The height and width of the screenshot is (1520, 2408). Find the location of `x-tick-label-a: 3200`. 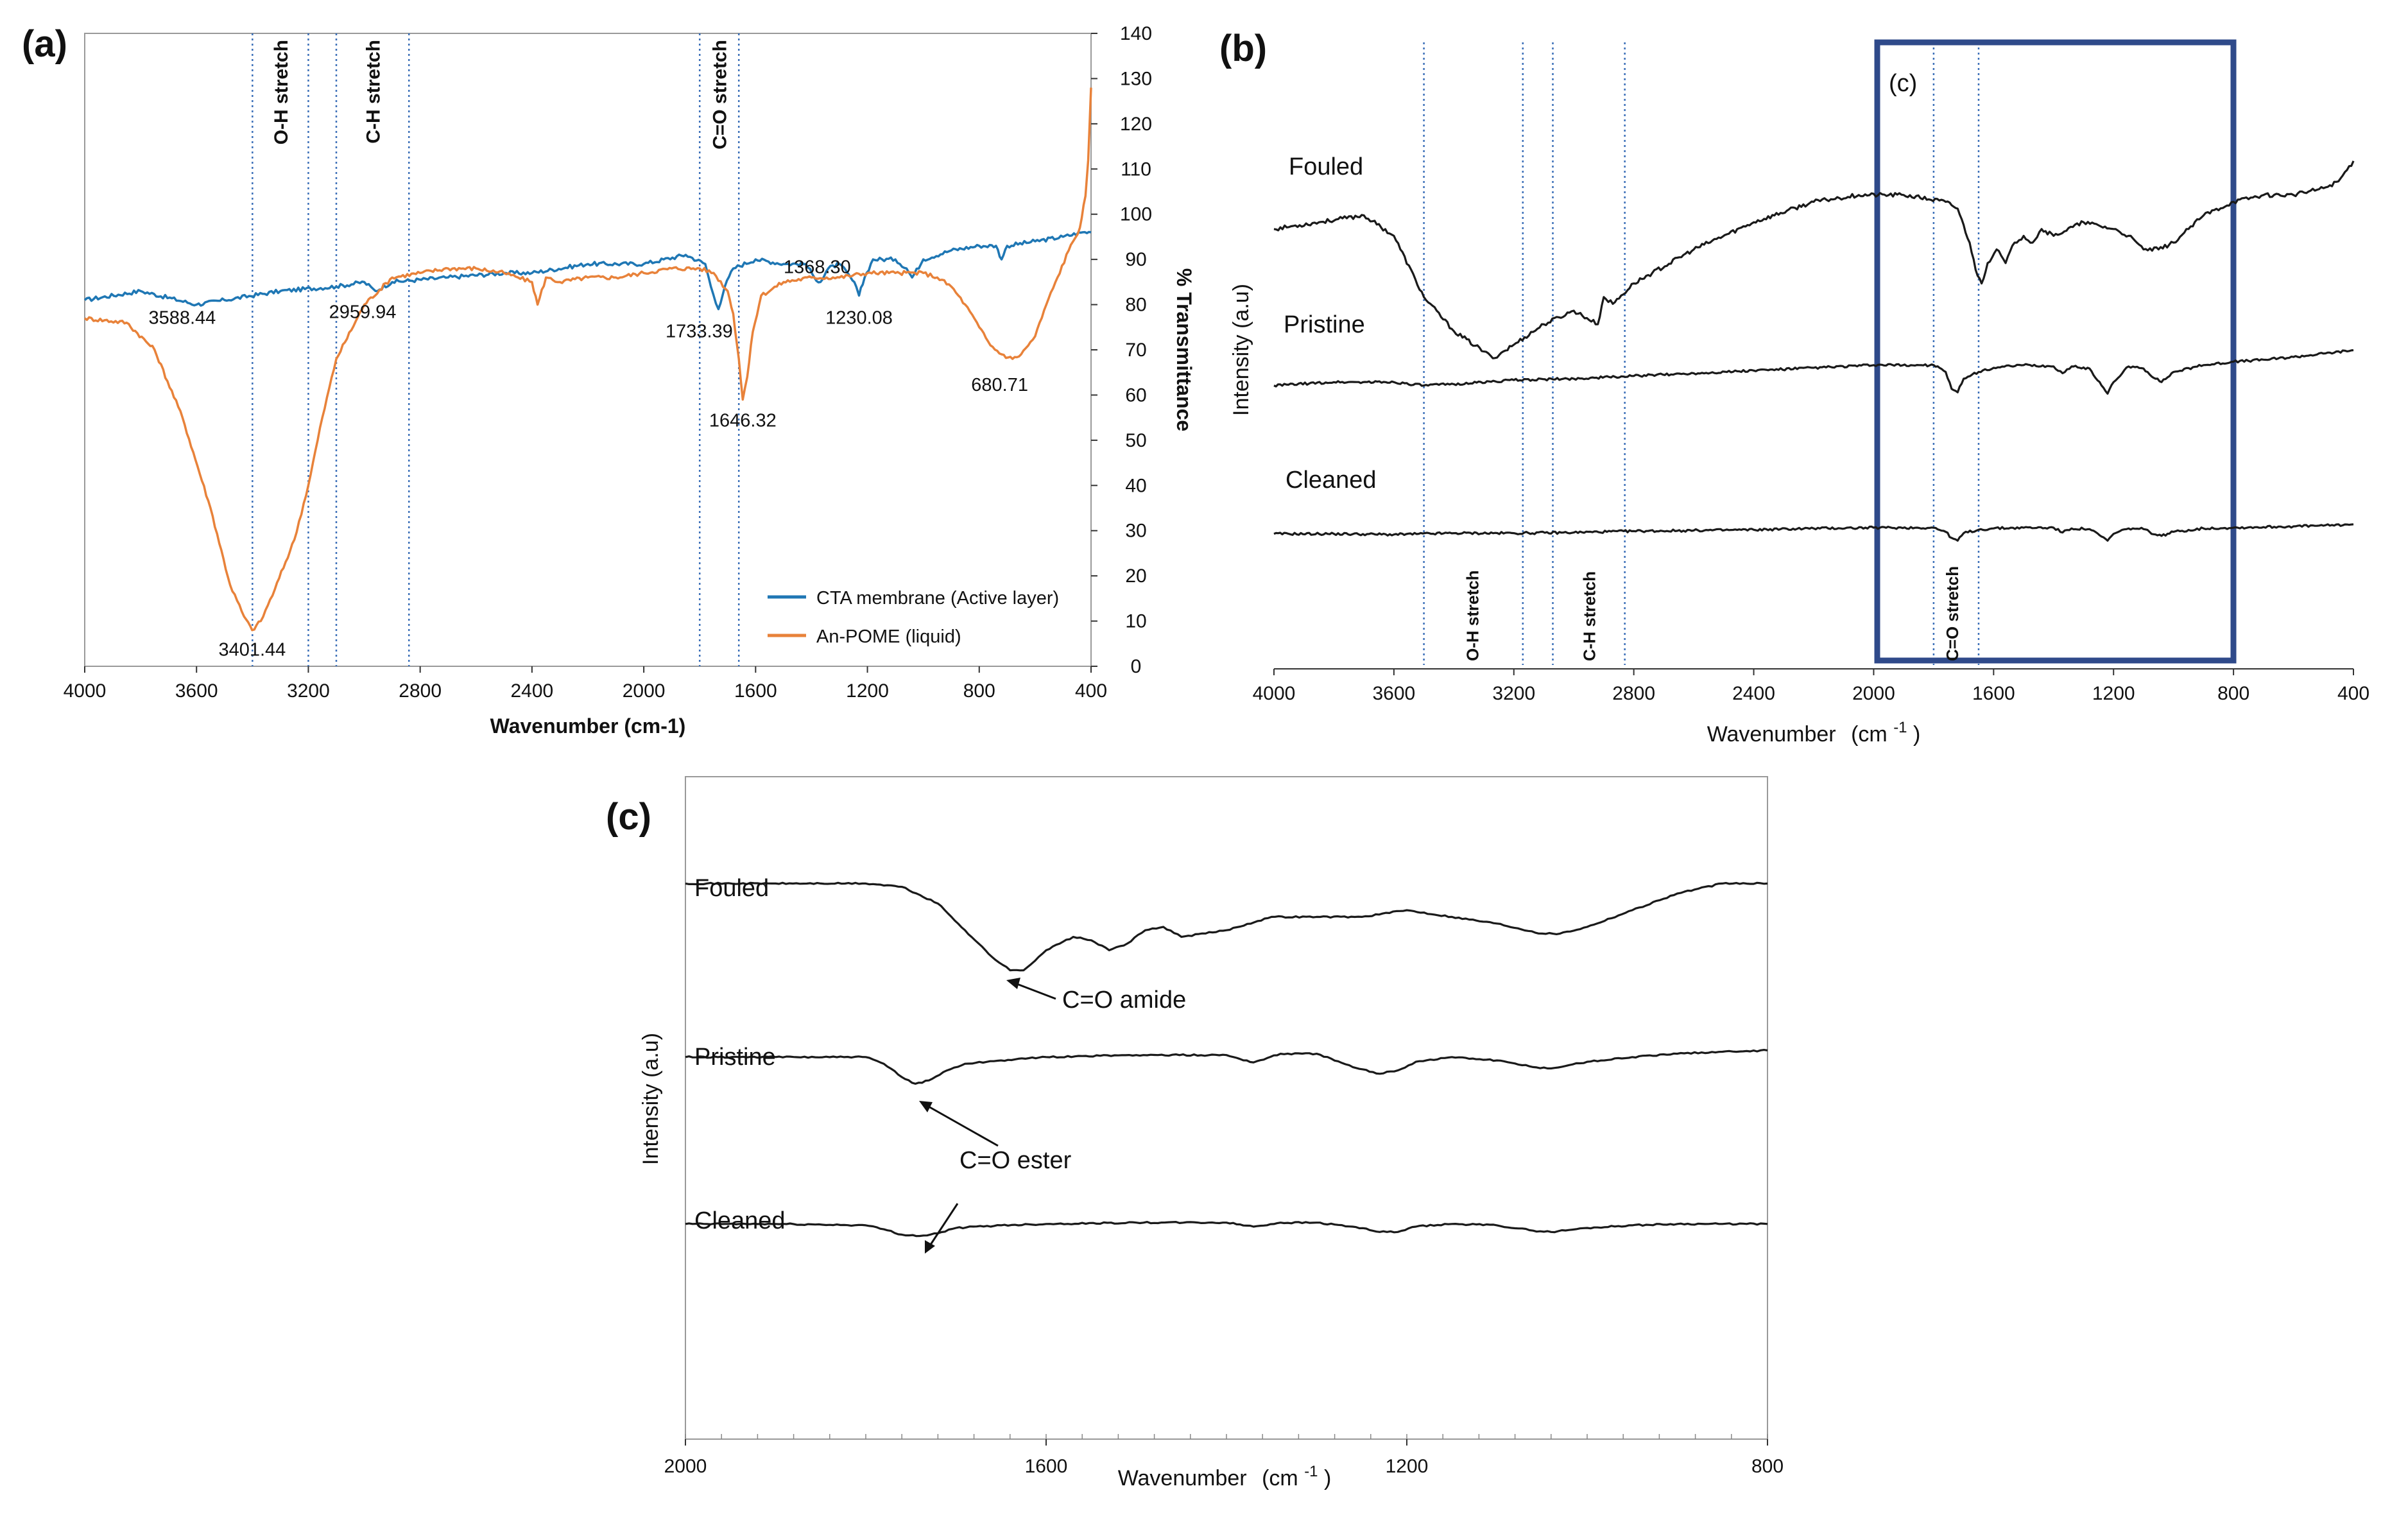

x-tick-label-a: 3200 is located at coordinates (308, 691).